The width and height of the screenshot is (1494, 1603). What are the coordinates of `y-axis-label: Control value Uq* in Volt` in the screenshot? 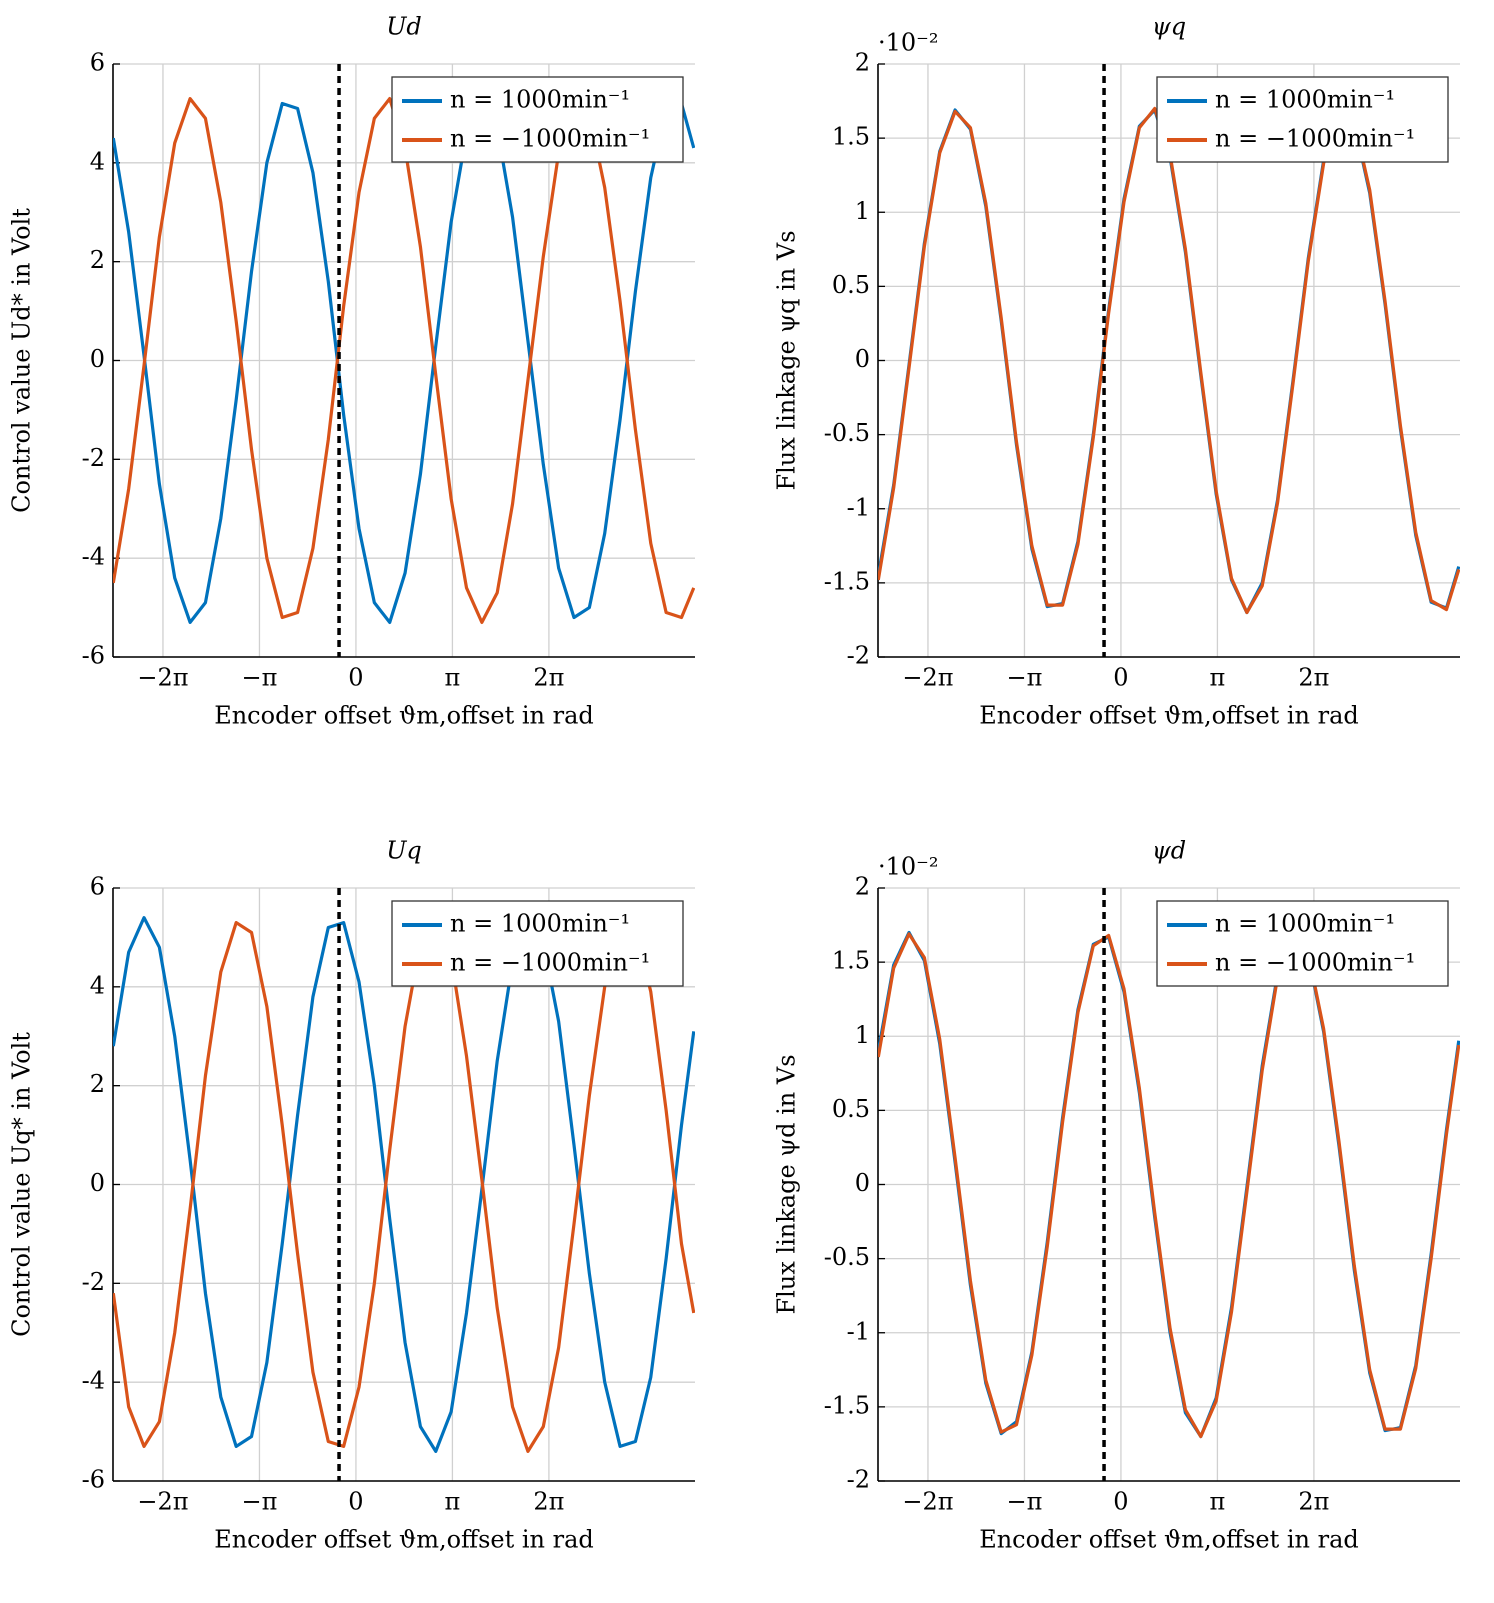 It's located at (22, 1184).